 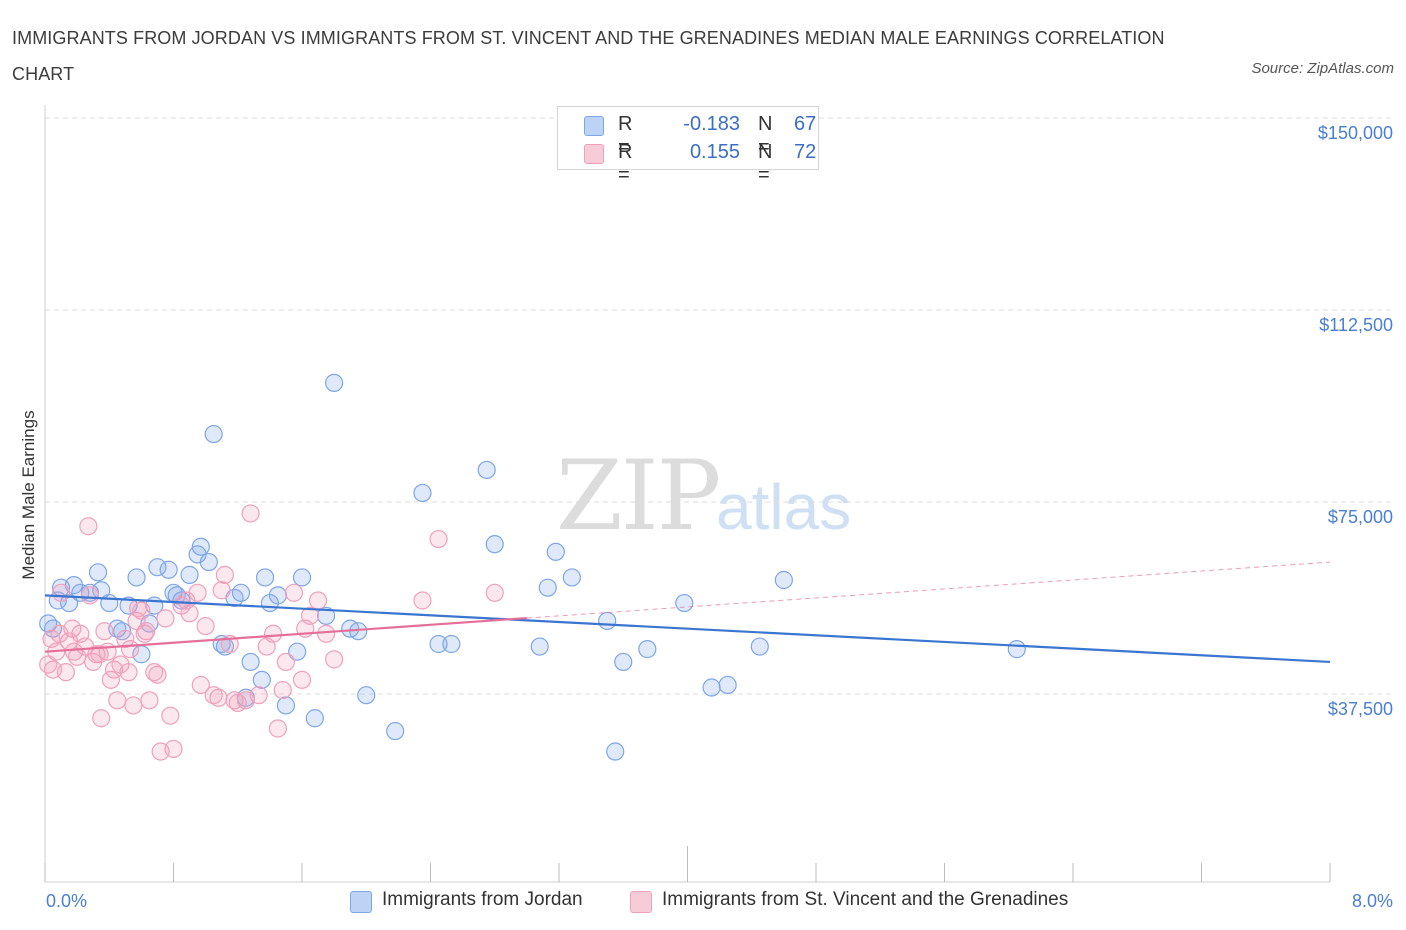 I want to click on watermark-zip: ZIP, so click(x=638, y=496).